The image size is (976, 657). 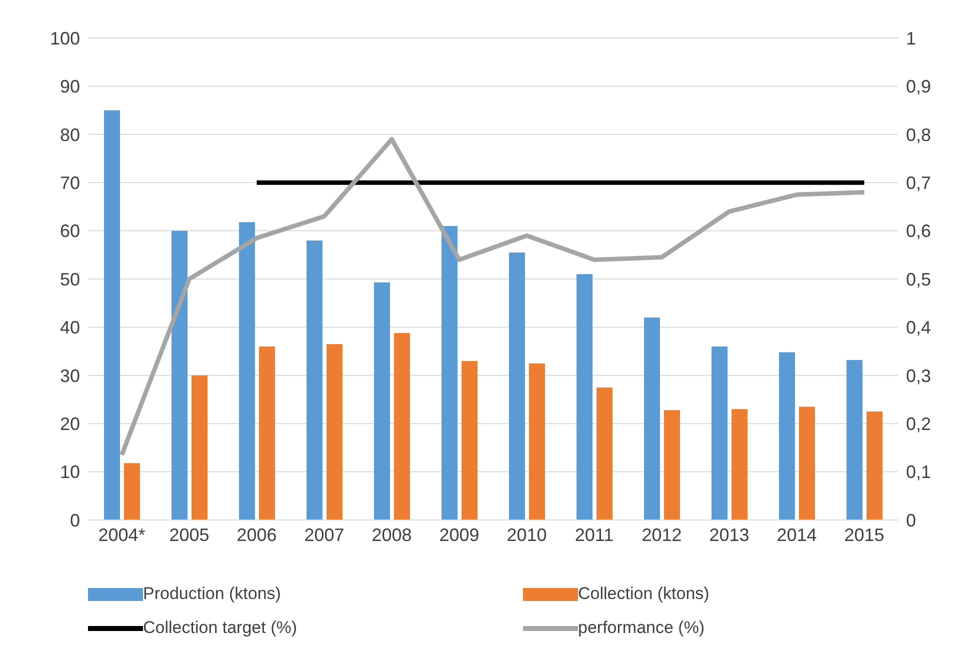 What do you see at coordinates (919, 472) in the screenshot?
I see `y2-tick-label: 0,1` at bounding box center [919, 472].